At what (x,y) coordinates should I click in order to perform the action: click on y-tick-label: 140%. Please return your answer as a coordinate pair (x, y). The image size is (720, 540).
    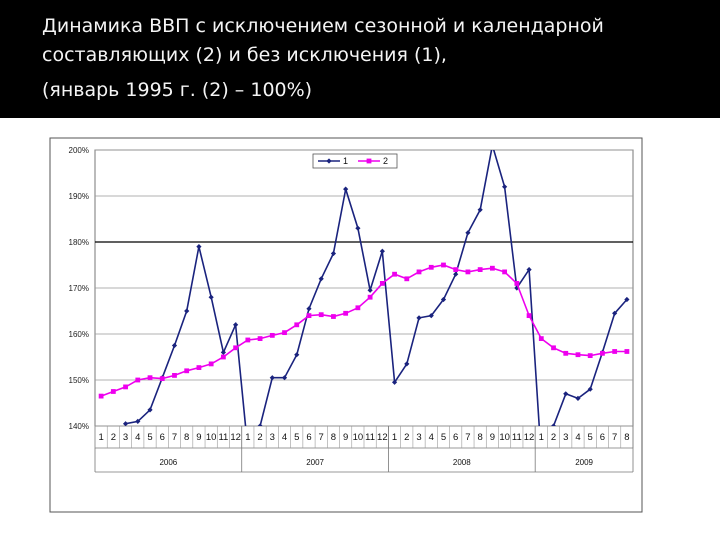
    Looking at the image, I should click on (79, 426).